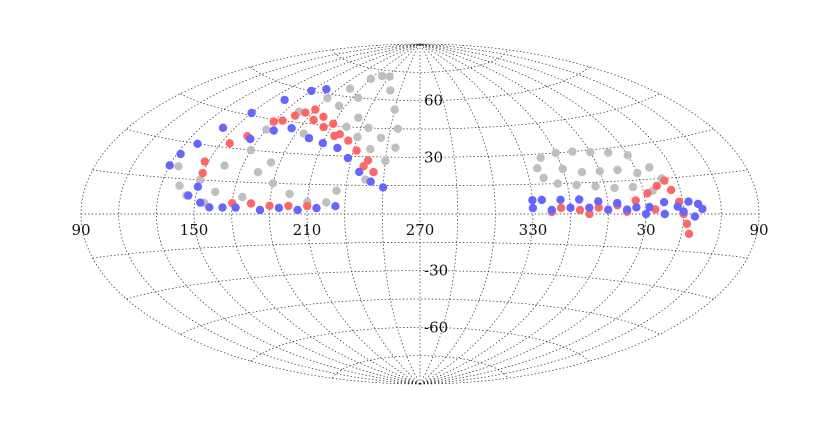 Image resolution: width=830 pixels, height=423 pixels. I want to click on meridian-line, so click(476, 214).